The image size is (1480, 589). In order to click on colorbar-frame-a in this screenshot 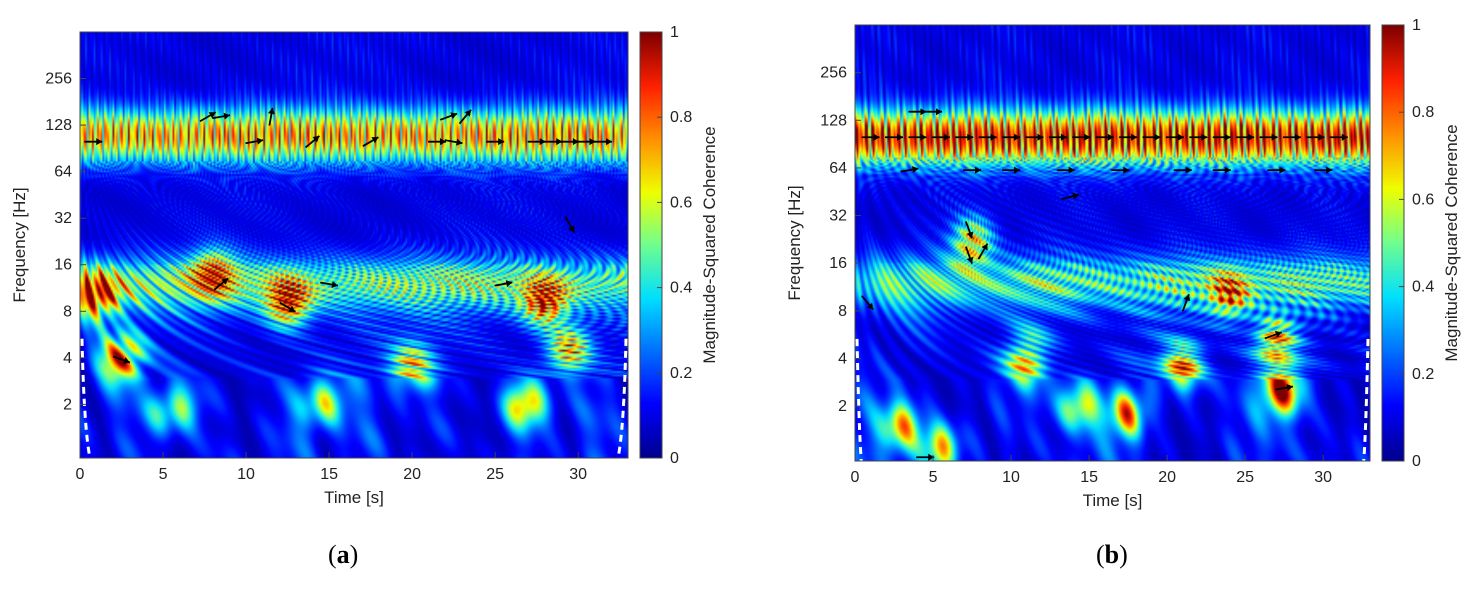, I will do `click(651, 245)`.